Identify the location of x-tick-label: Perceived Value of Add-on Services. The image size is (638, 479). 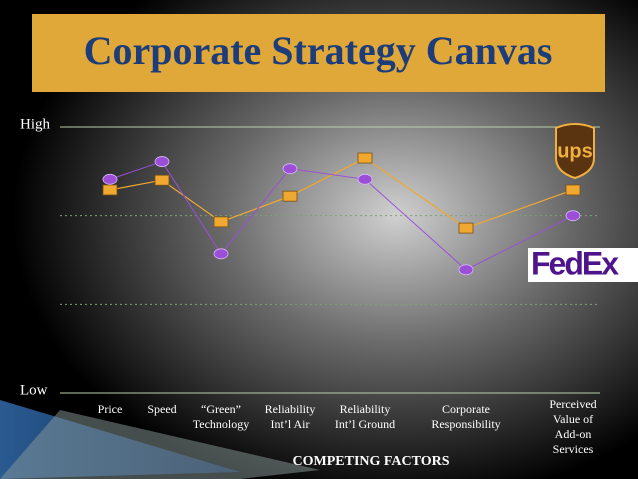
(572, 426).